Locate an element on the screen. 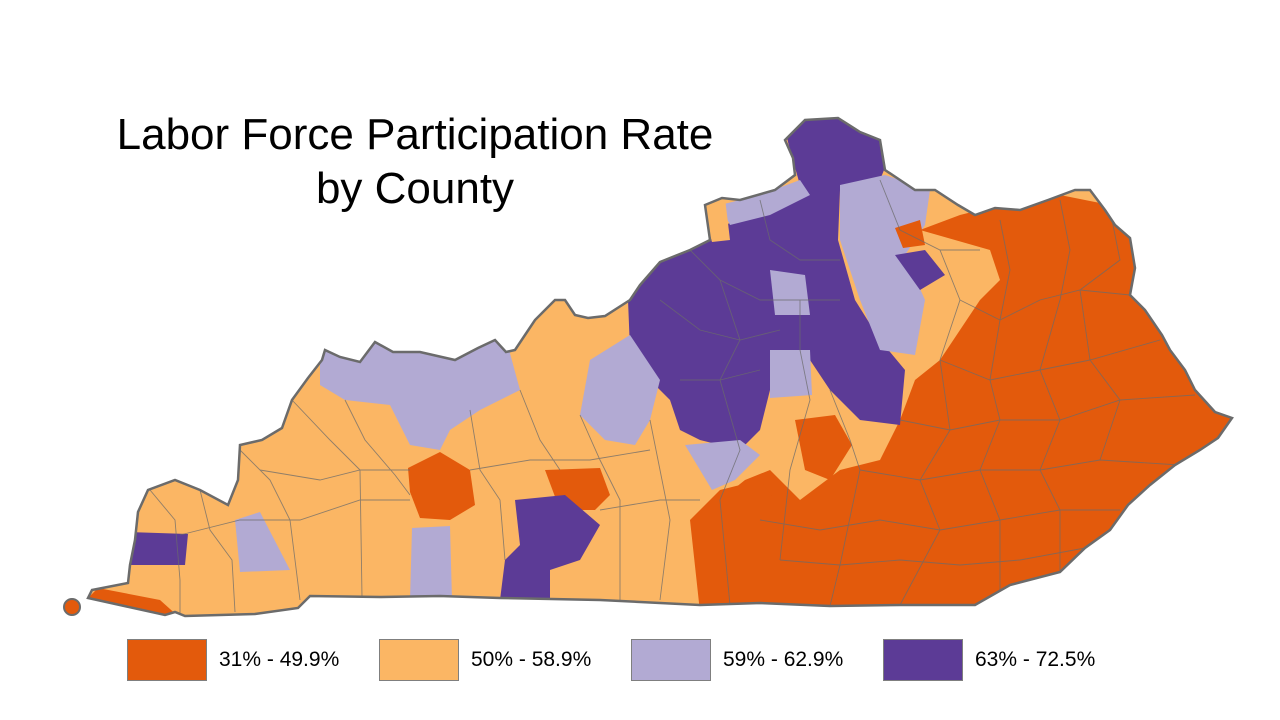 The width and height of the screenshot is (1280, 720). region-eastern-kentucky-lower is located at coordinates (745, 546).